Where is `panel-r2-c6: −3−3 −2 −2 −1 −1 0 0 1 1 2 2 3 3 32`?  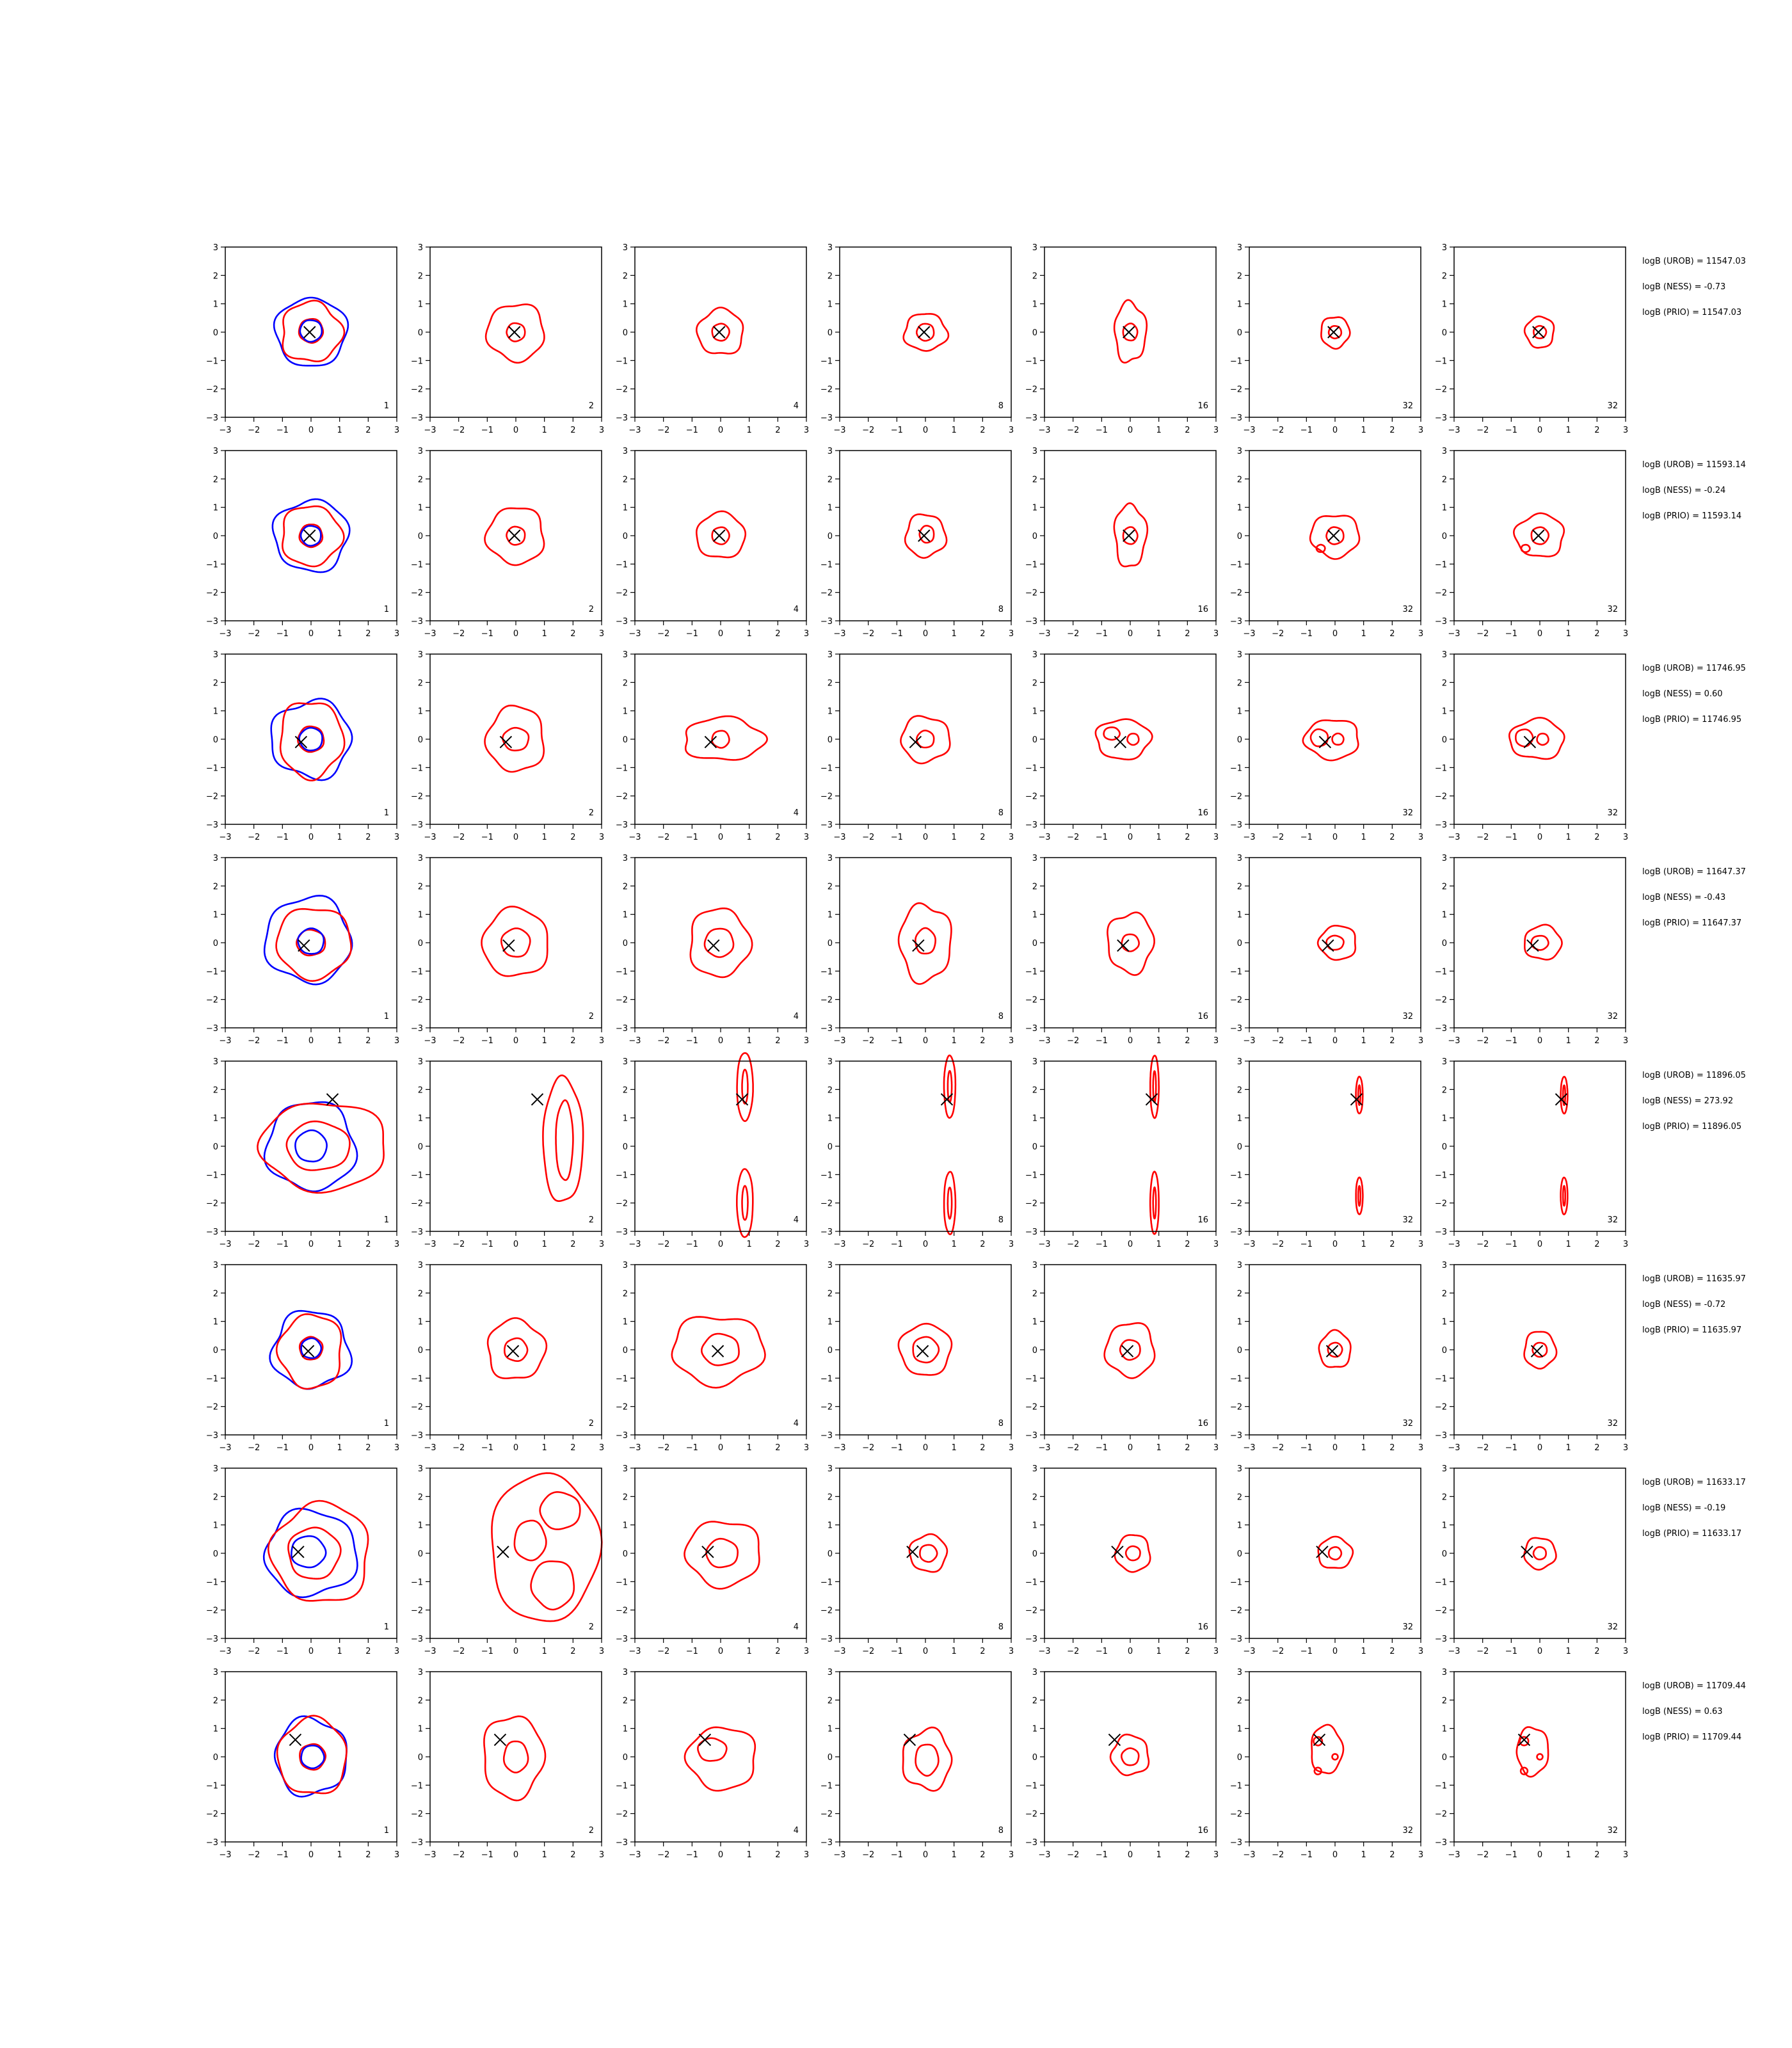 panel-r2-c6: −3−3 −2 −2 −1 −1 0 0 1 1 2 2 3 3 32 is located at coordinates (1326, 543).